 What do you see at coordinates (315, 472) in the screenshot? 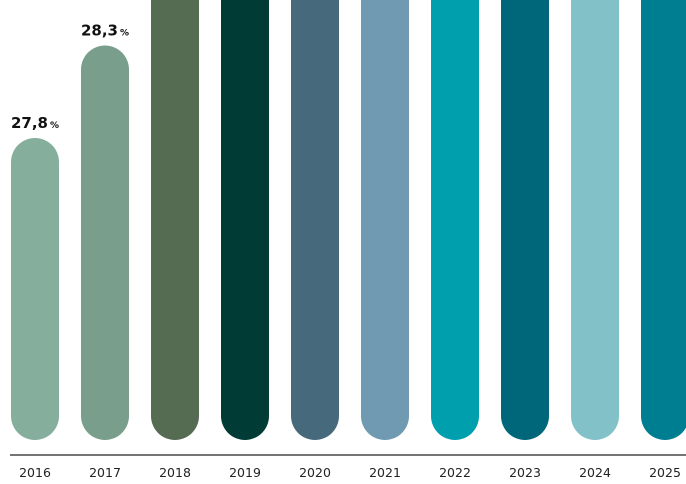
I see `x-tick-label-2020: 2020` at bounding box center [315, 472].